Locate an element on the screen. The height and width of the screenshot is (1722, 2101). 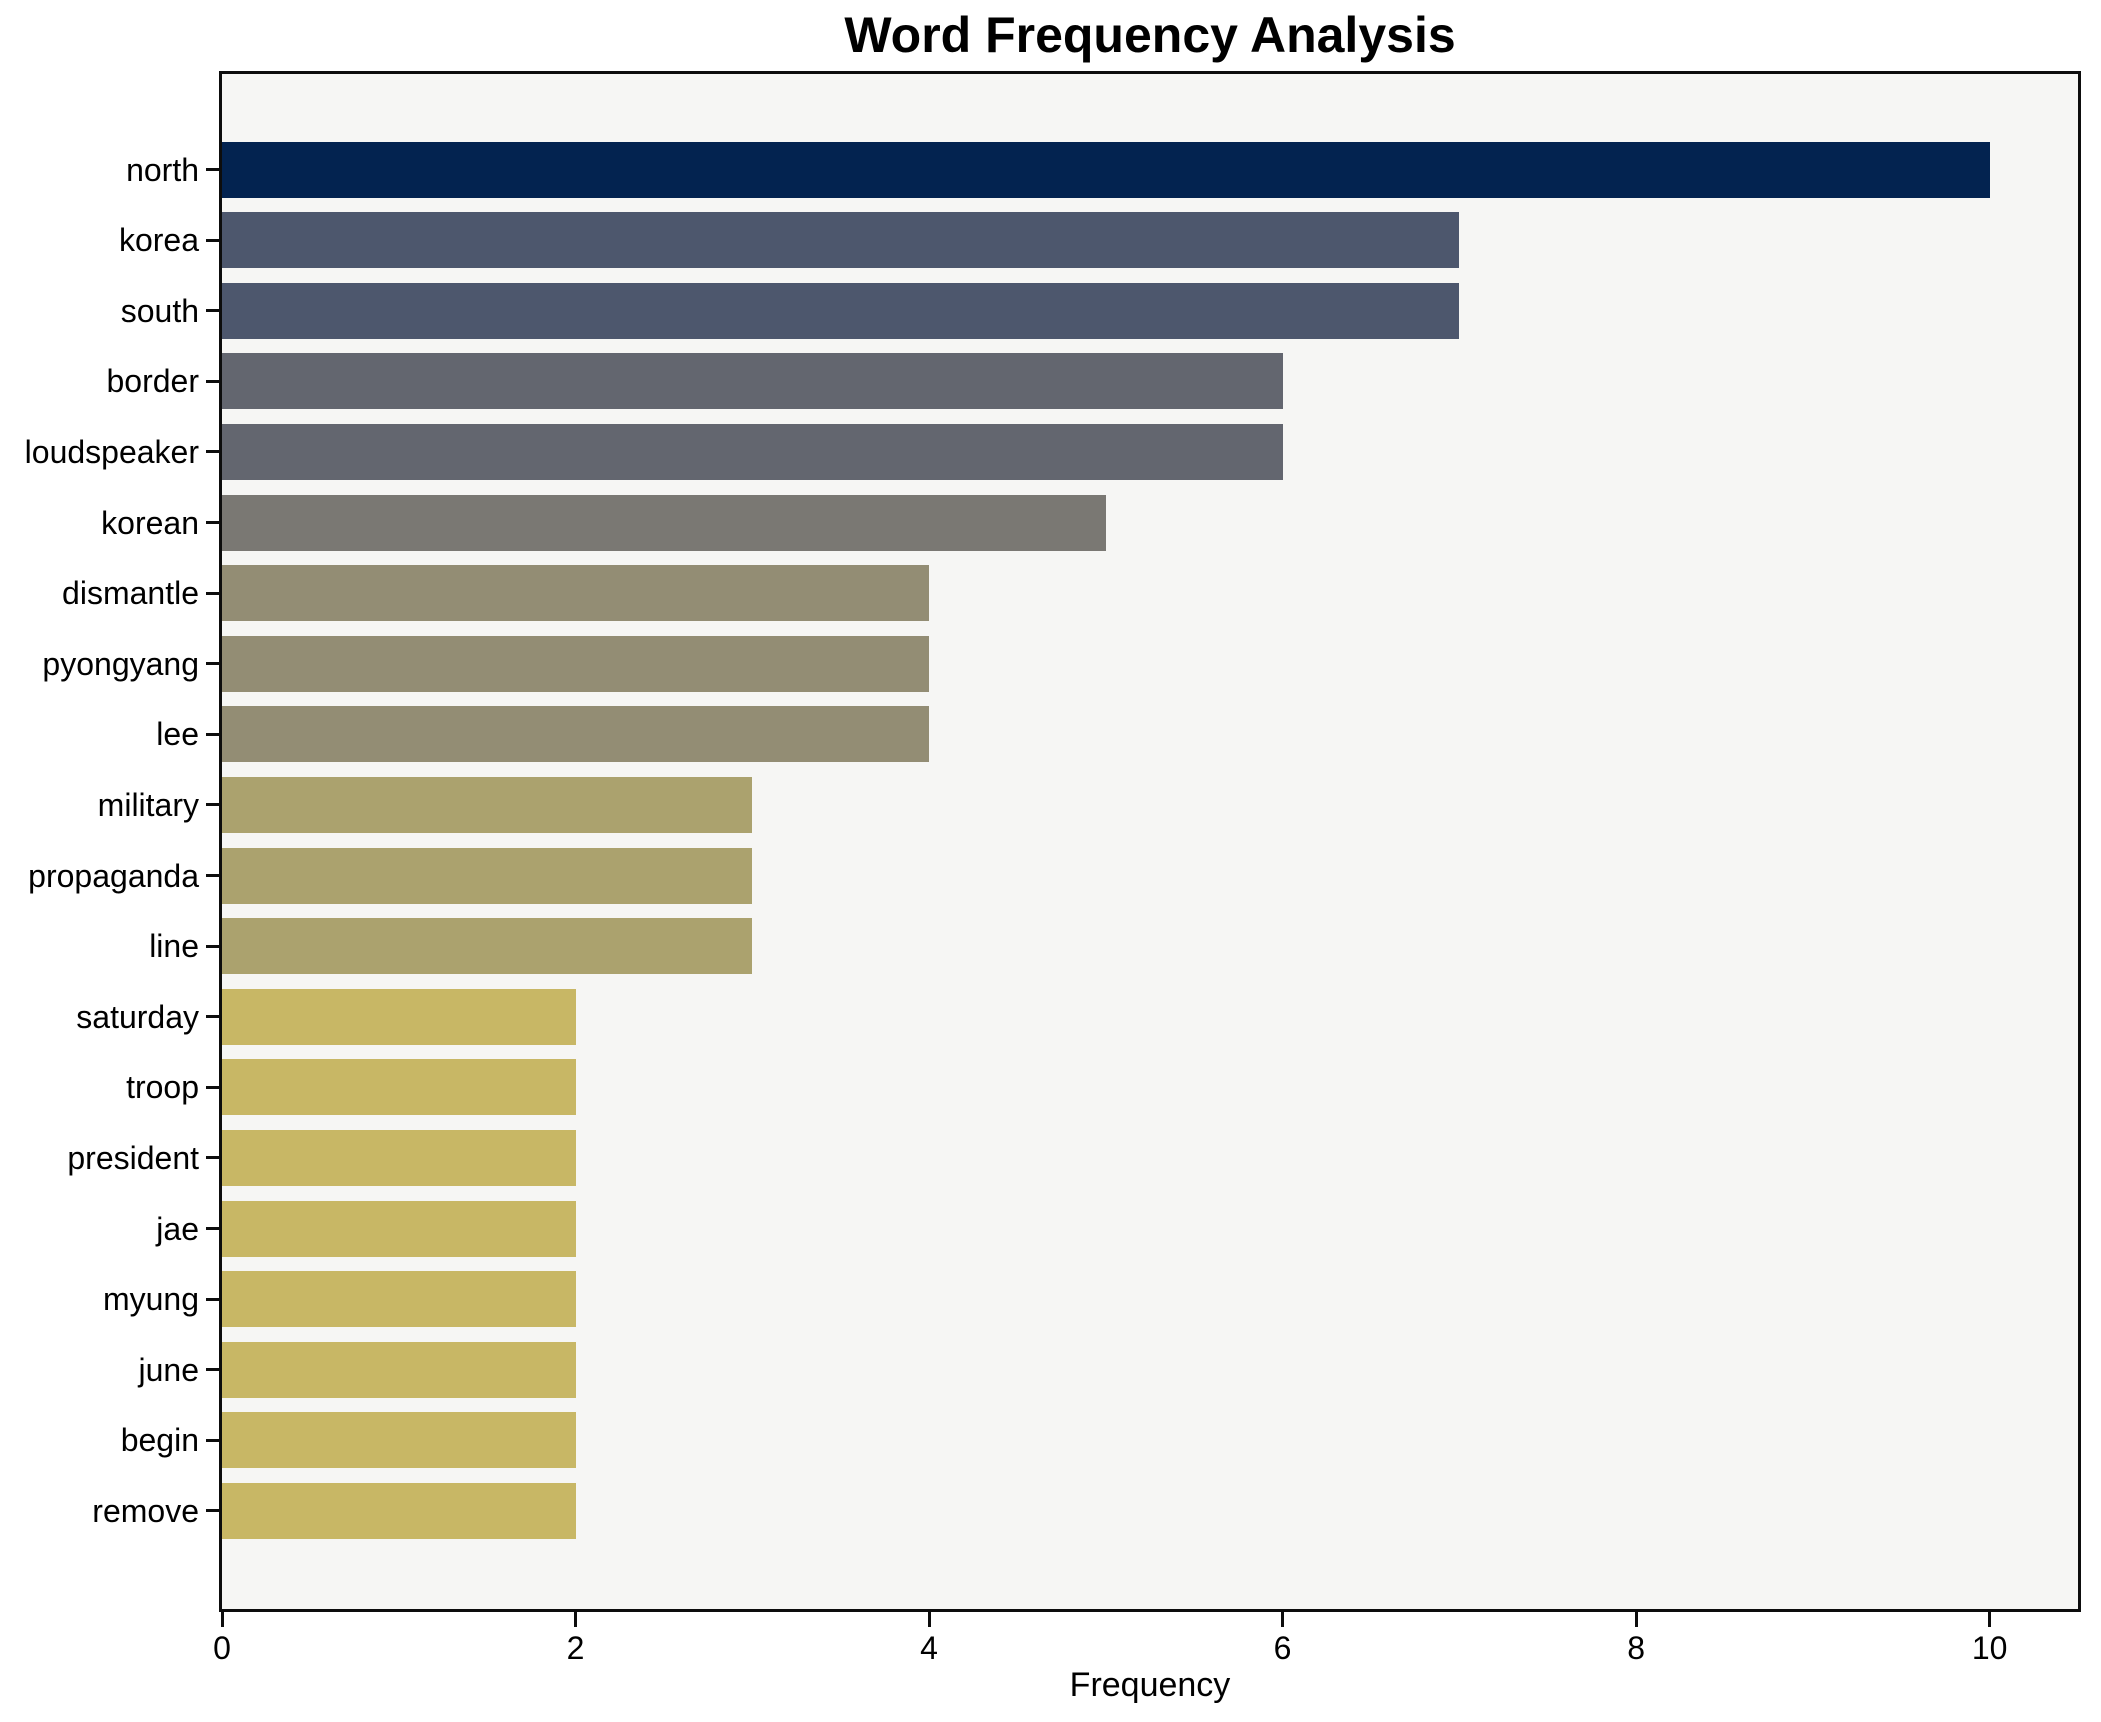
bar-remove is located at coordinates (399, 1510).